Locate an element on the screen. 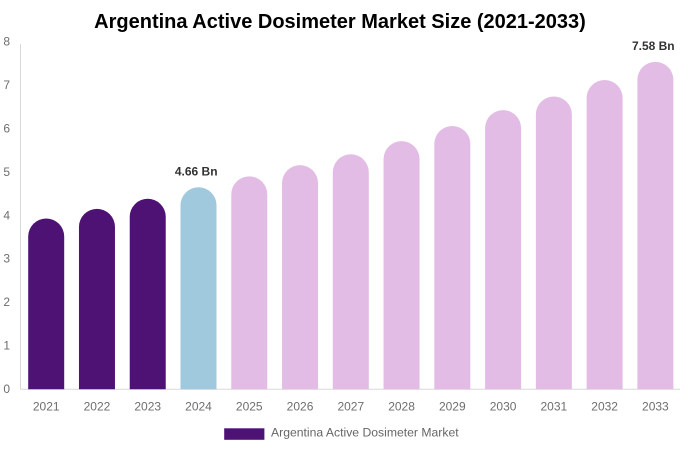 The image size is (680, 450). svg-text: 4.66 Bn is located at coordinates (196, 172).